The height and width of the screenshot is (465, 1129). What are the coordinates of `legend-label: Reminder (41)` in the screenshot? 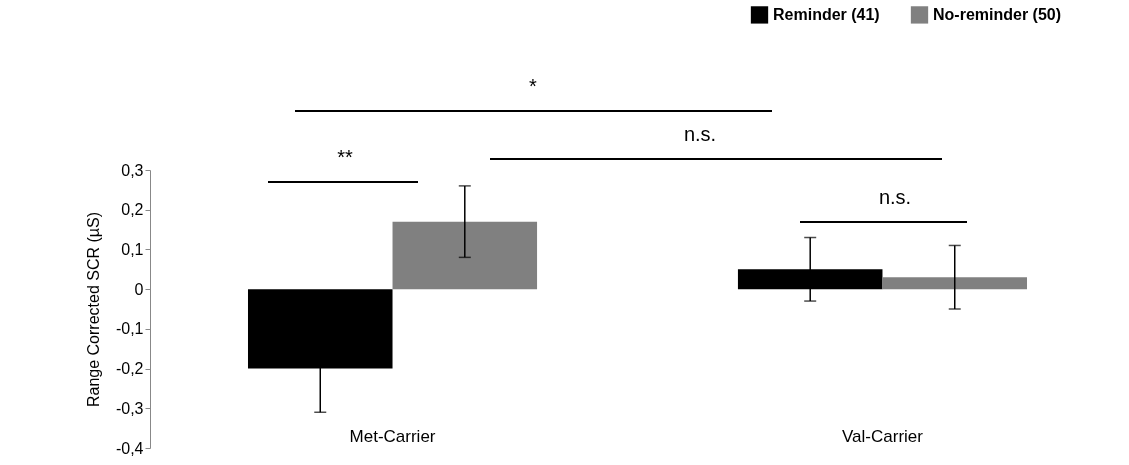 It's located at (826, 14).